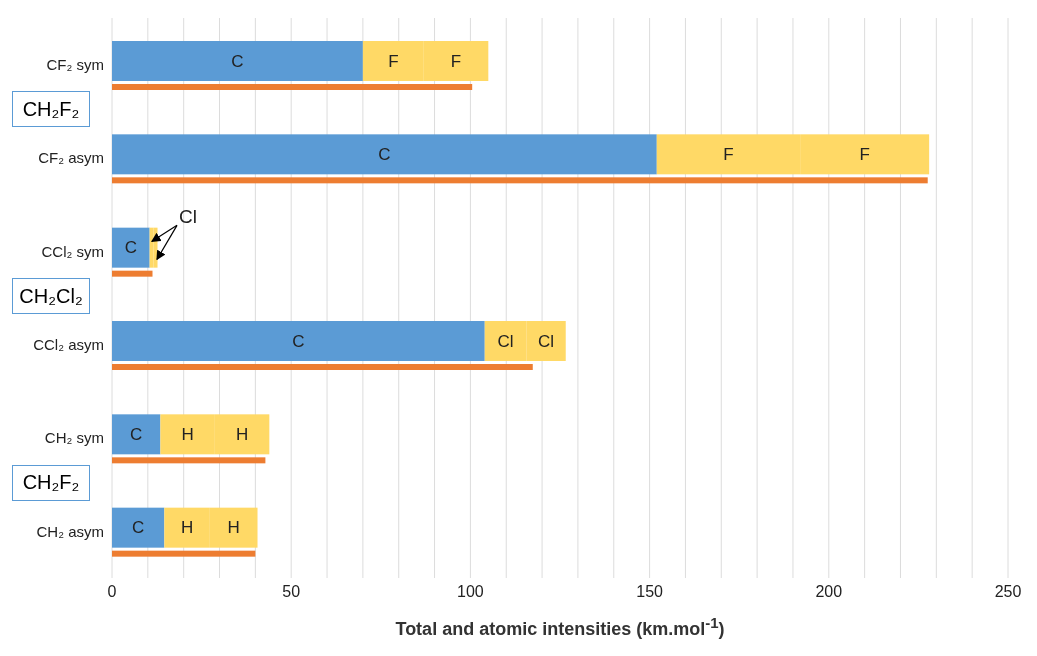 The image size is (1037, 656). Describe the element at coordinates (650, 592) in the screenshot. I see `x-tick-label: 150` at that location.